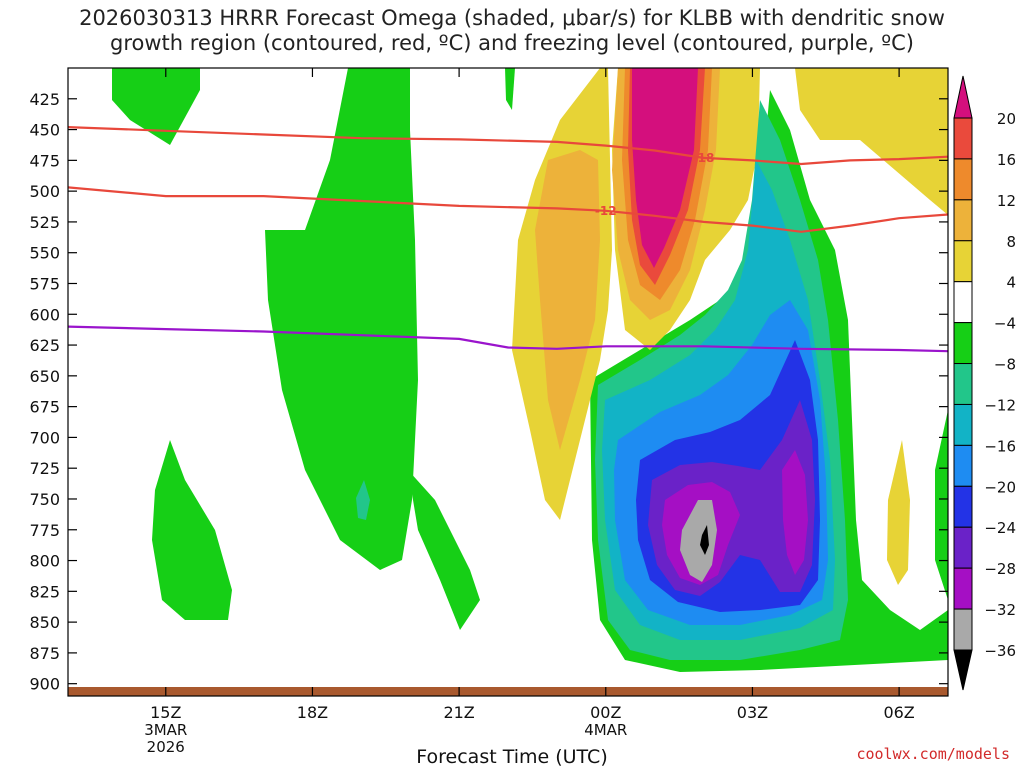 This screenshot has height=768, width=1024. I want to click on x-tick-label: 21Z, so click(458, 712).